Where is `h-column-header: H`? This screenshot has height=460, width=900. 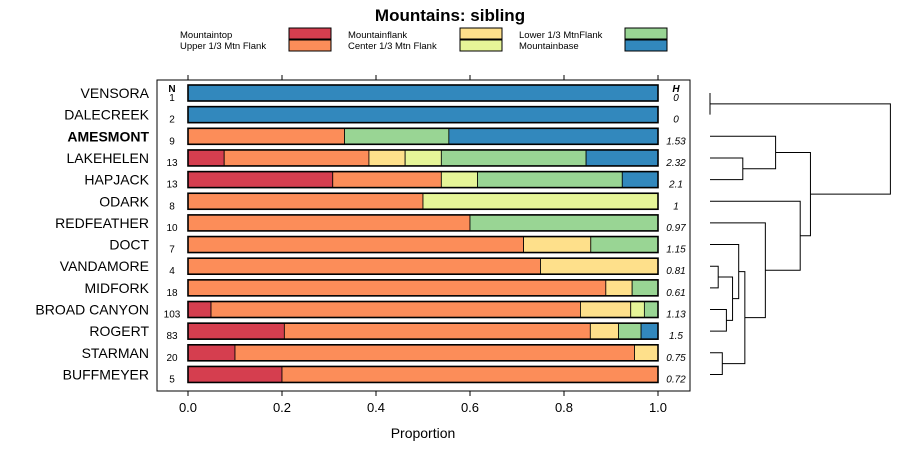 h-column-header: H is located at coordinates (676, 89).